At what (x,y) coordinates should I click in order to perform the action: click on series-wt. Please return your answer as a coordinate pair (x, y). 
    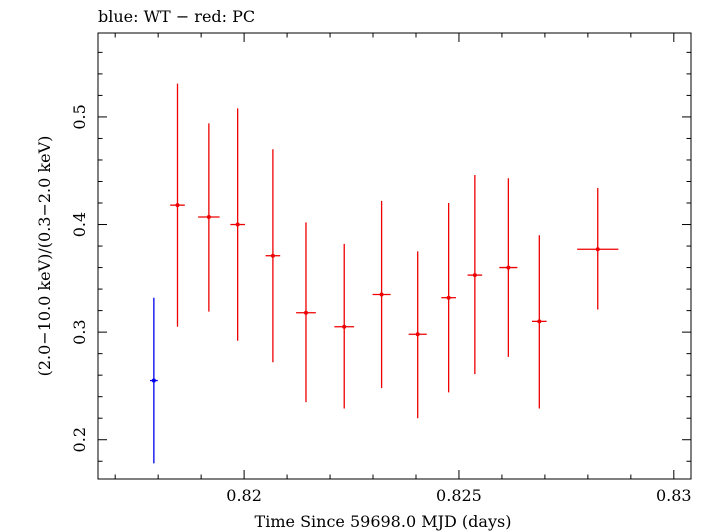
    Looking at the image, I should click on (153, 380).